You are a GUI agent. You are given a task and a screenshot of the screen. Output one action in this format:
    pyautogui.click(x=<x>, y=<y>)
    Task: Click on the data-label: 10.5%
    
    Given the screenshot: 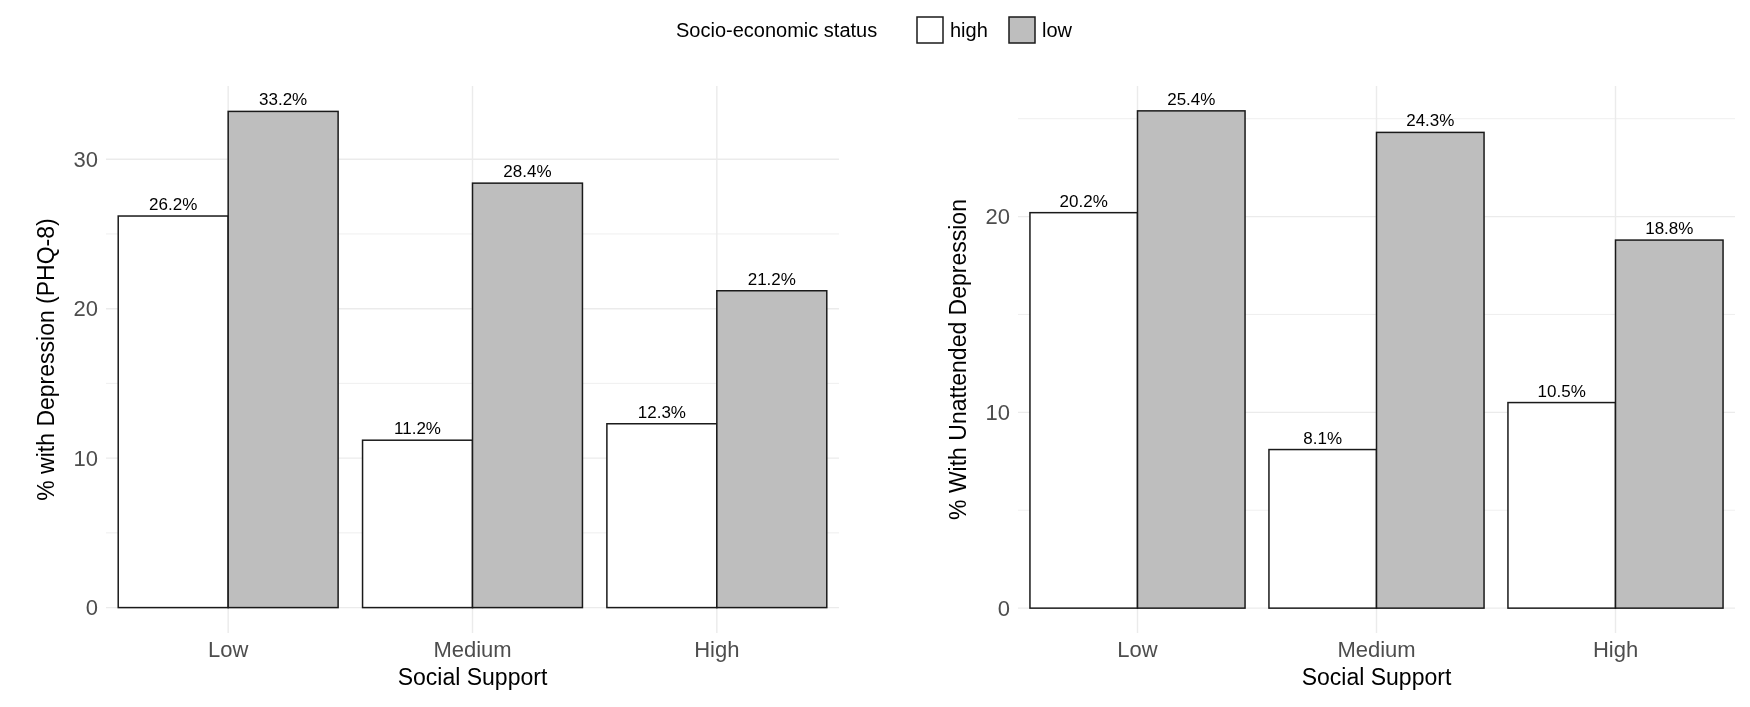 What is the action you would take?
    pyautogui.click(x=1561, y=391)
    